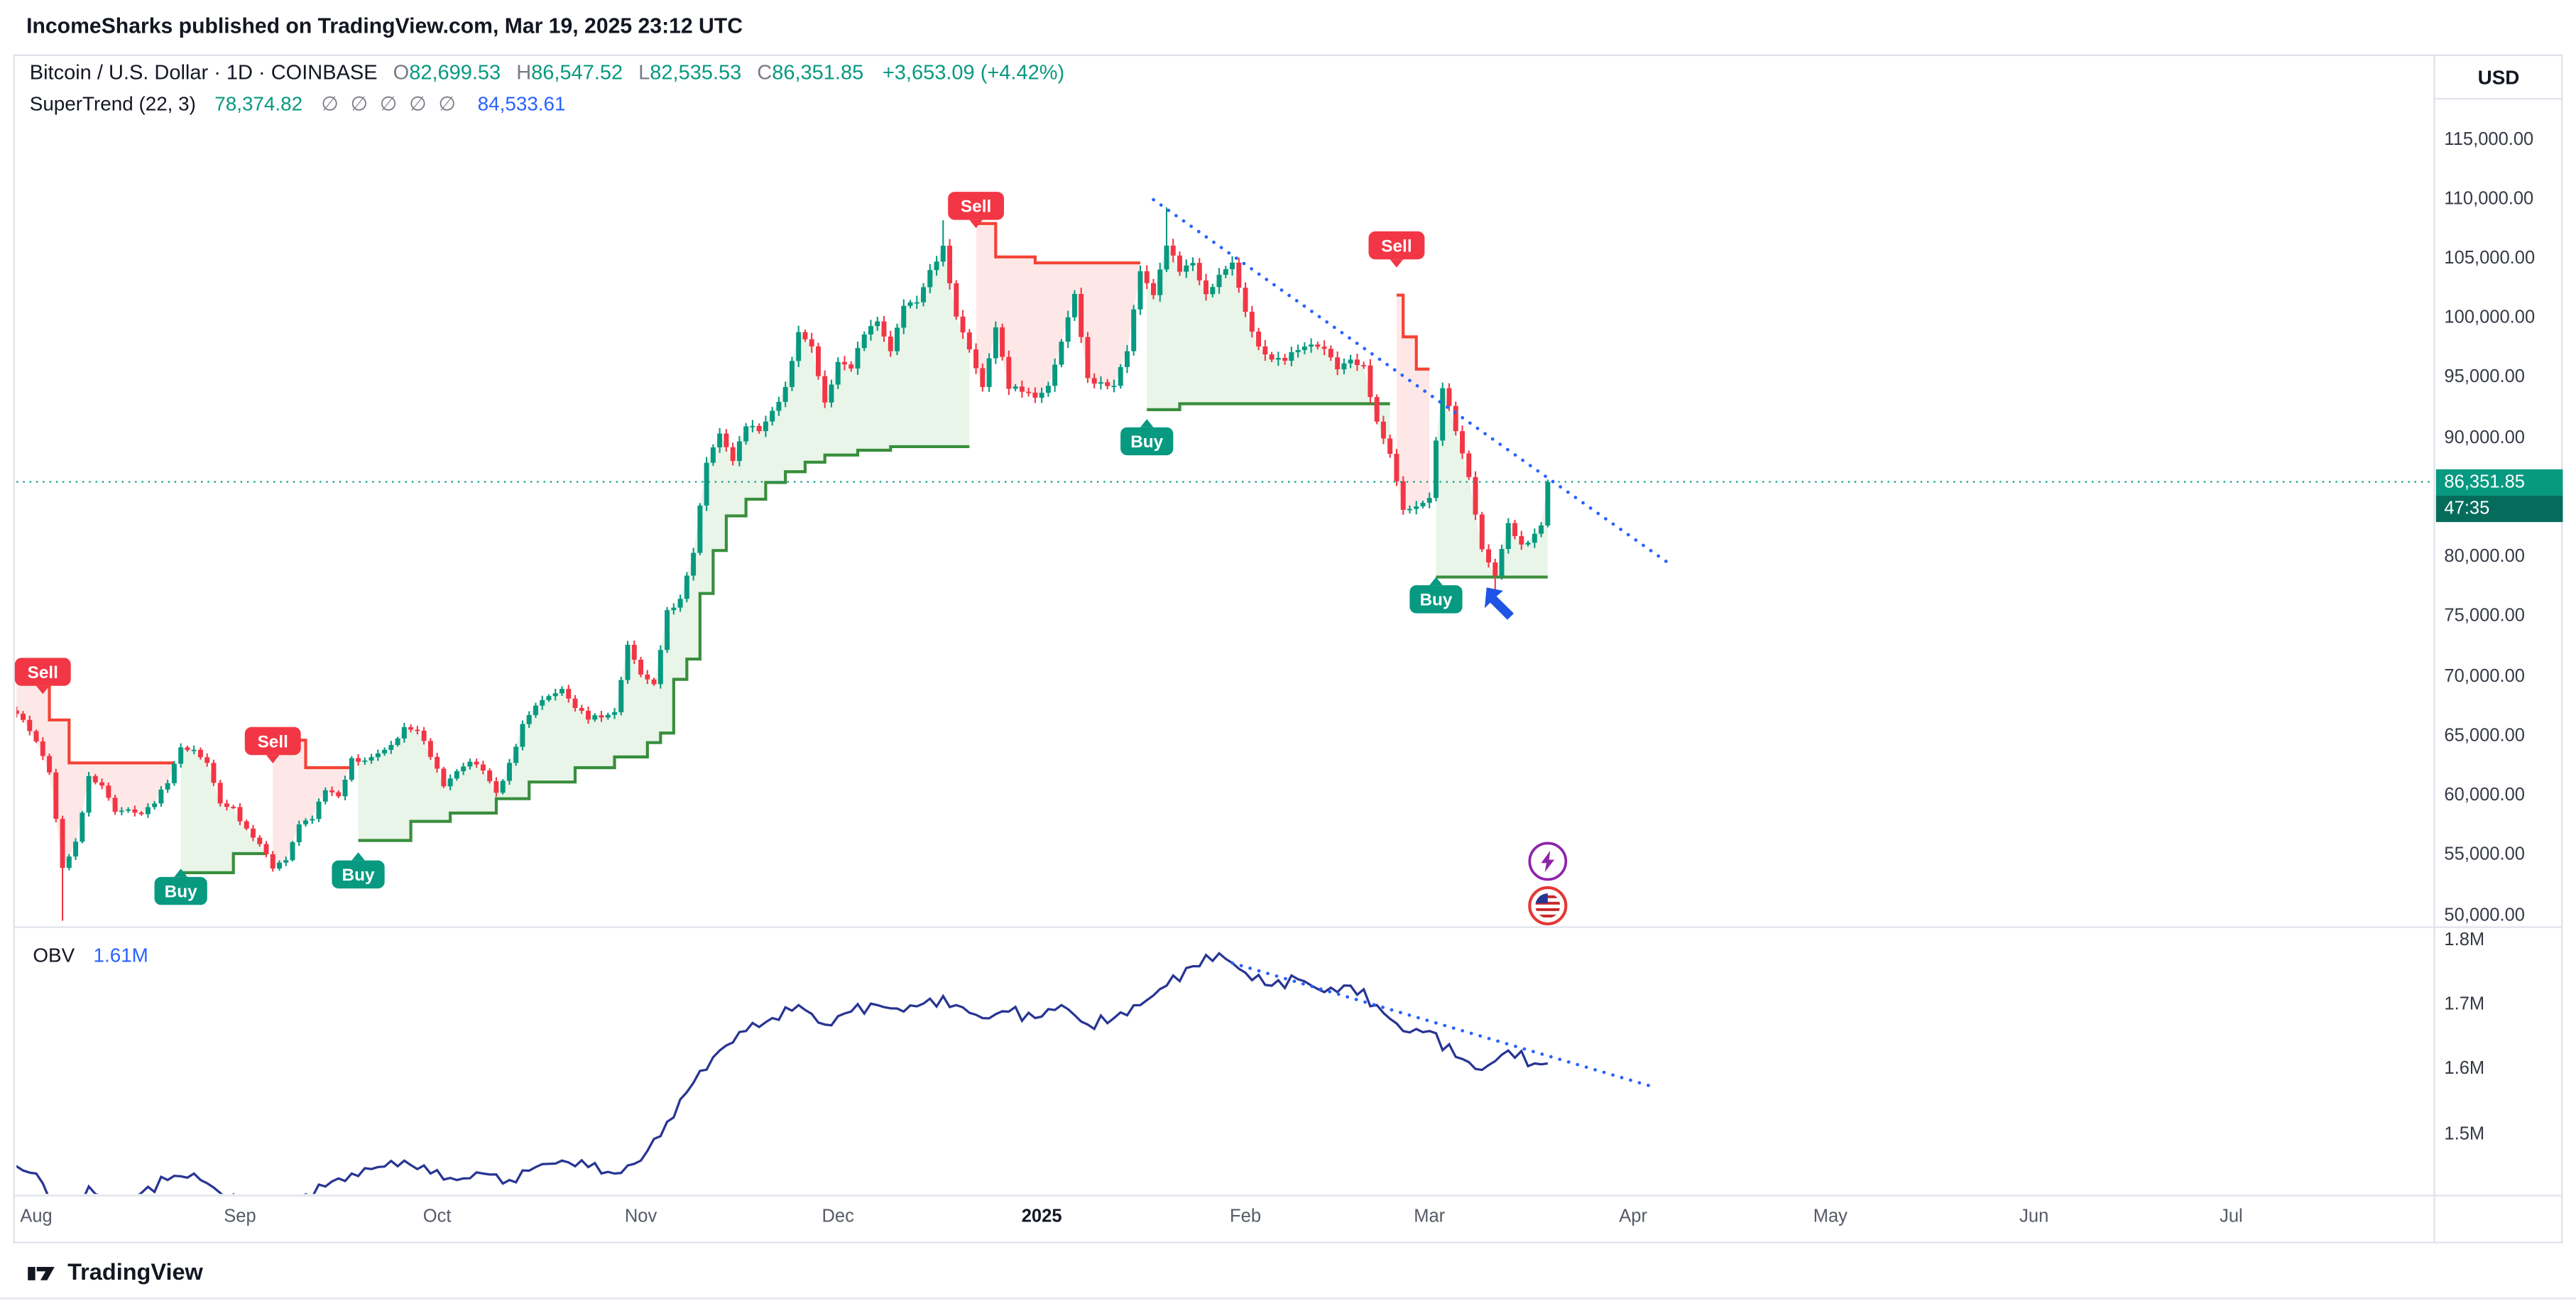 This screenshot has height=1301, width=2576. Describe the element at coordinates (2489, 199) in the screenshot. I see `price-tick-label: 110,000.00` at that location.